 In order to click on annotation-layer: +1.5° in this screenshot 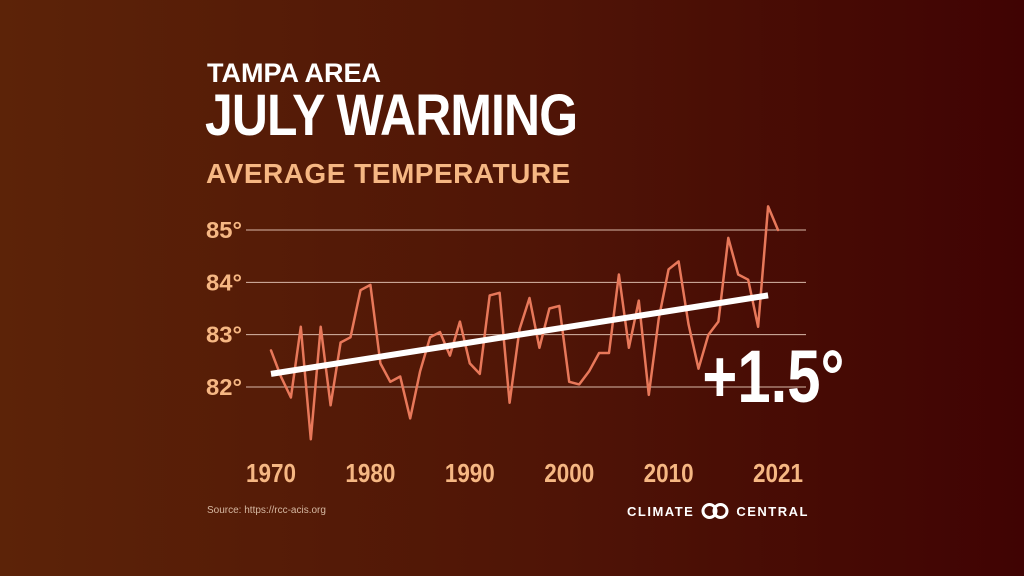, I will do `click(773, 376)`.